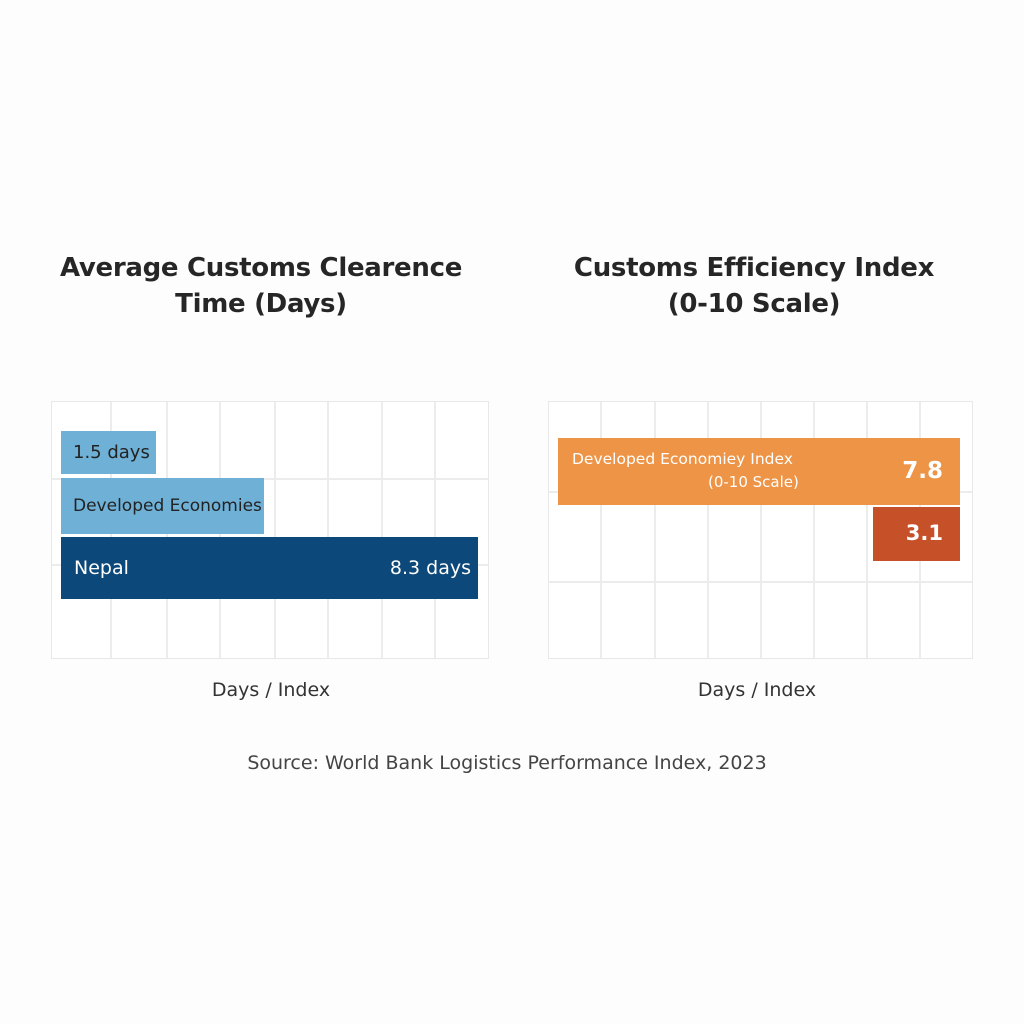 The width and height of the screenshot is (1024, 1024). Describe the element at coordinates (271, 690) in the screenshot. I see `left-x-axis-label: Days / Index` at that location.